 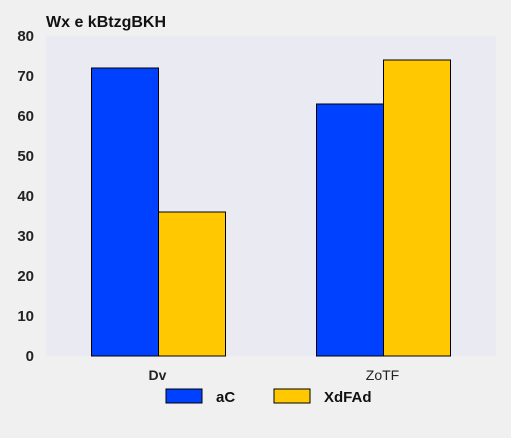 What do you see at coordinates (268, 397) in the screenshot?
I see `legend: aC XdFAd` at bounding box center [268, 397].